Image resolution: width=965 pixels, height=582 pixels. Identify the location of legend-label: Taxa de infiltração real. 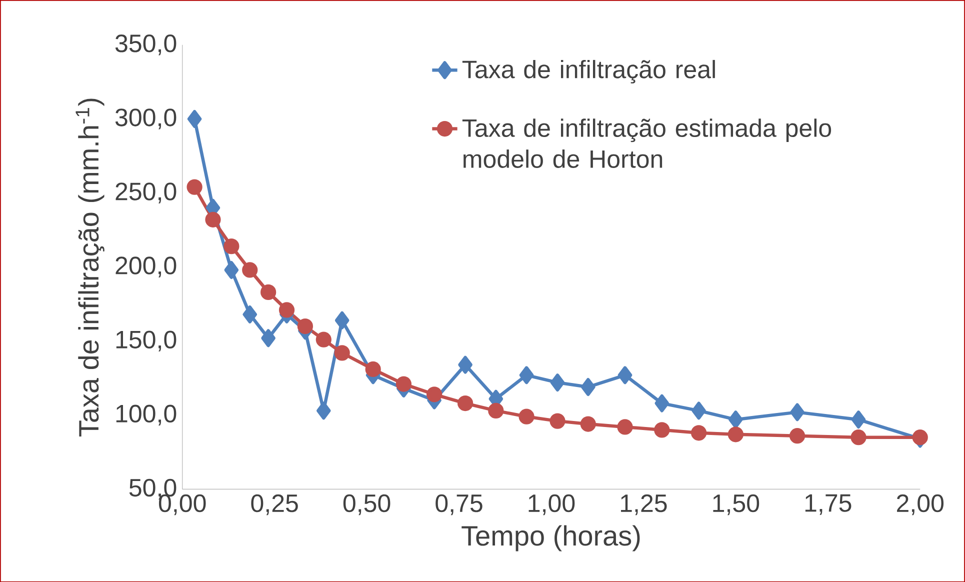
(588, 72).